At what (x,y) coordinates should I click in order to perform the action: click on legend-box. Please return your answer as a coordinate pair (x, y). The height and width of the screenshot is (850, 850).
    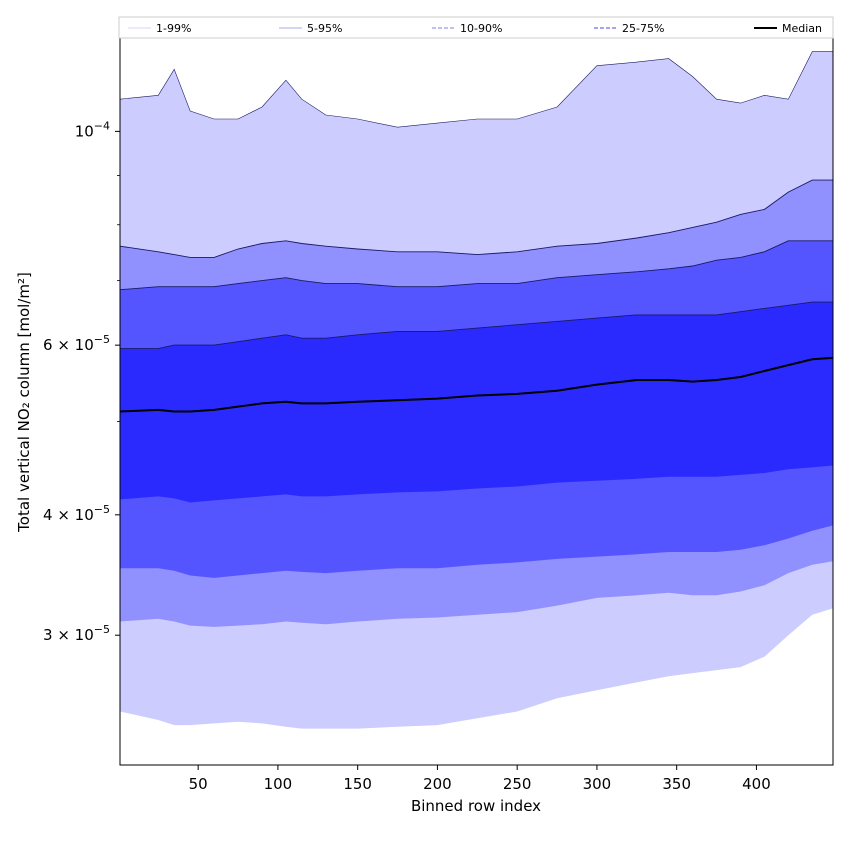
    Looking at the image, I should click on (476, 27).